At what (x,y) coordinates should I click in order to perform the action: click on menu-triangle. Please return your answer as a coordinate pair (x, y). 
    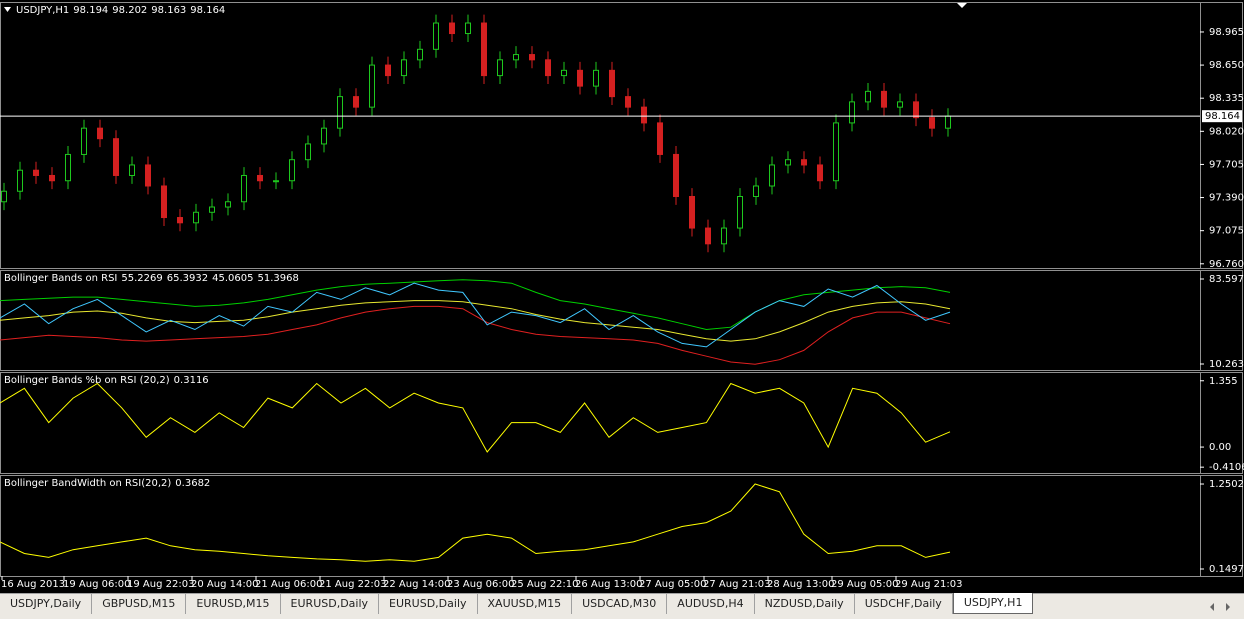
    Looking at the image, I should click on (7, 9).